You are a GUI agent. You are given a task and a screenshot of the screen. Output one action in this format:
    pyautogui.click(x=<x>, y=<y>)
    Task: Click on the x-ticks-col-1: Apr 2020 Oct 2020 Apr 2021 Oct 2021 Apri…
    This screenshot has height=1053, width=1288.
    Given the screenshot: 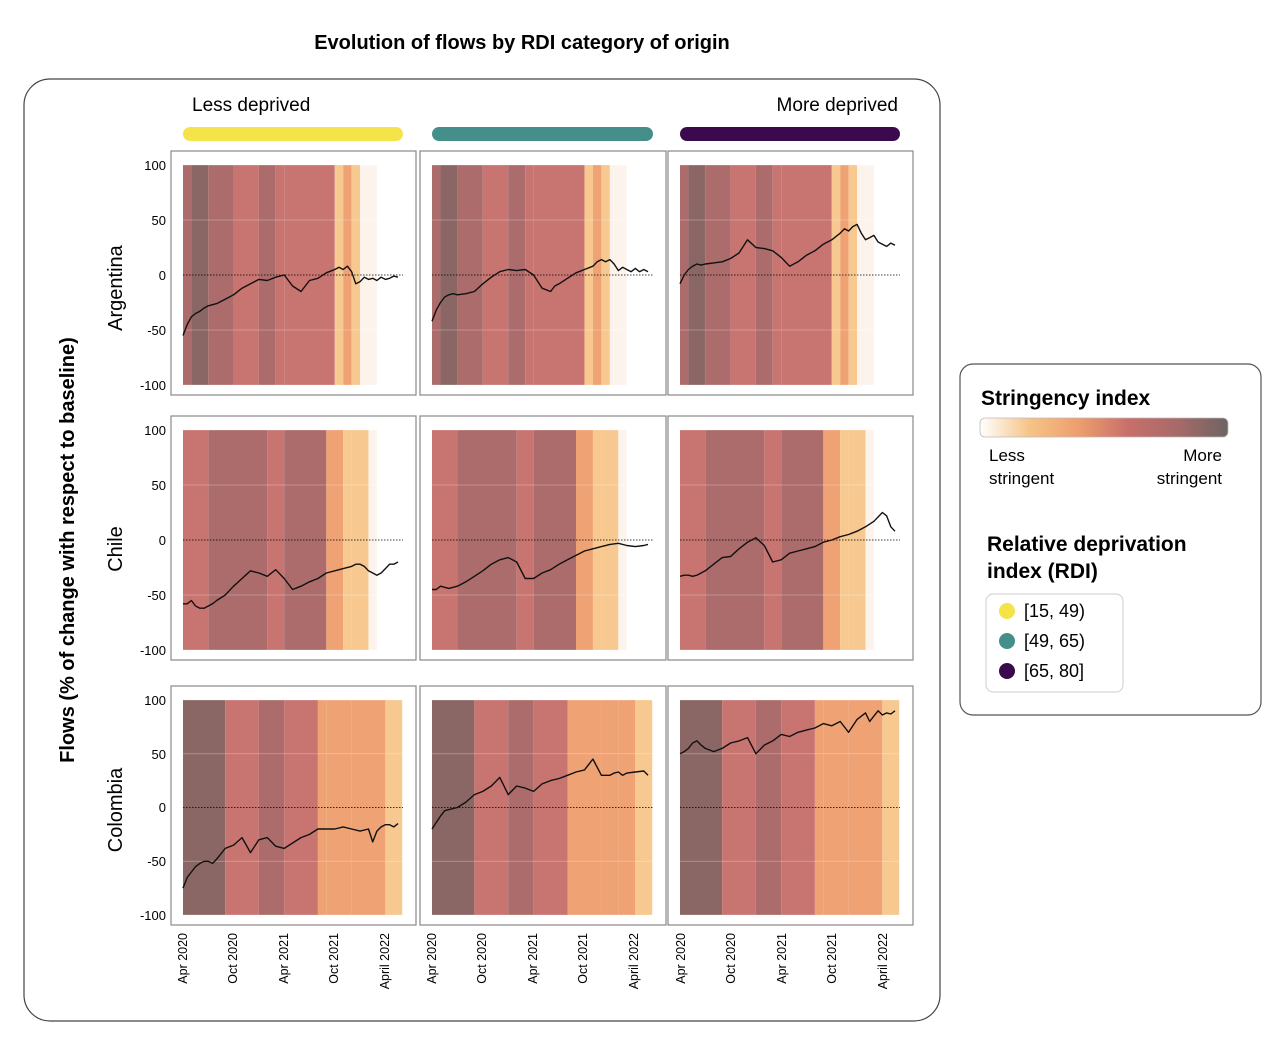 What is the action you would take?
    pyautogui.click(x=284, y=961)
    